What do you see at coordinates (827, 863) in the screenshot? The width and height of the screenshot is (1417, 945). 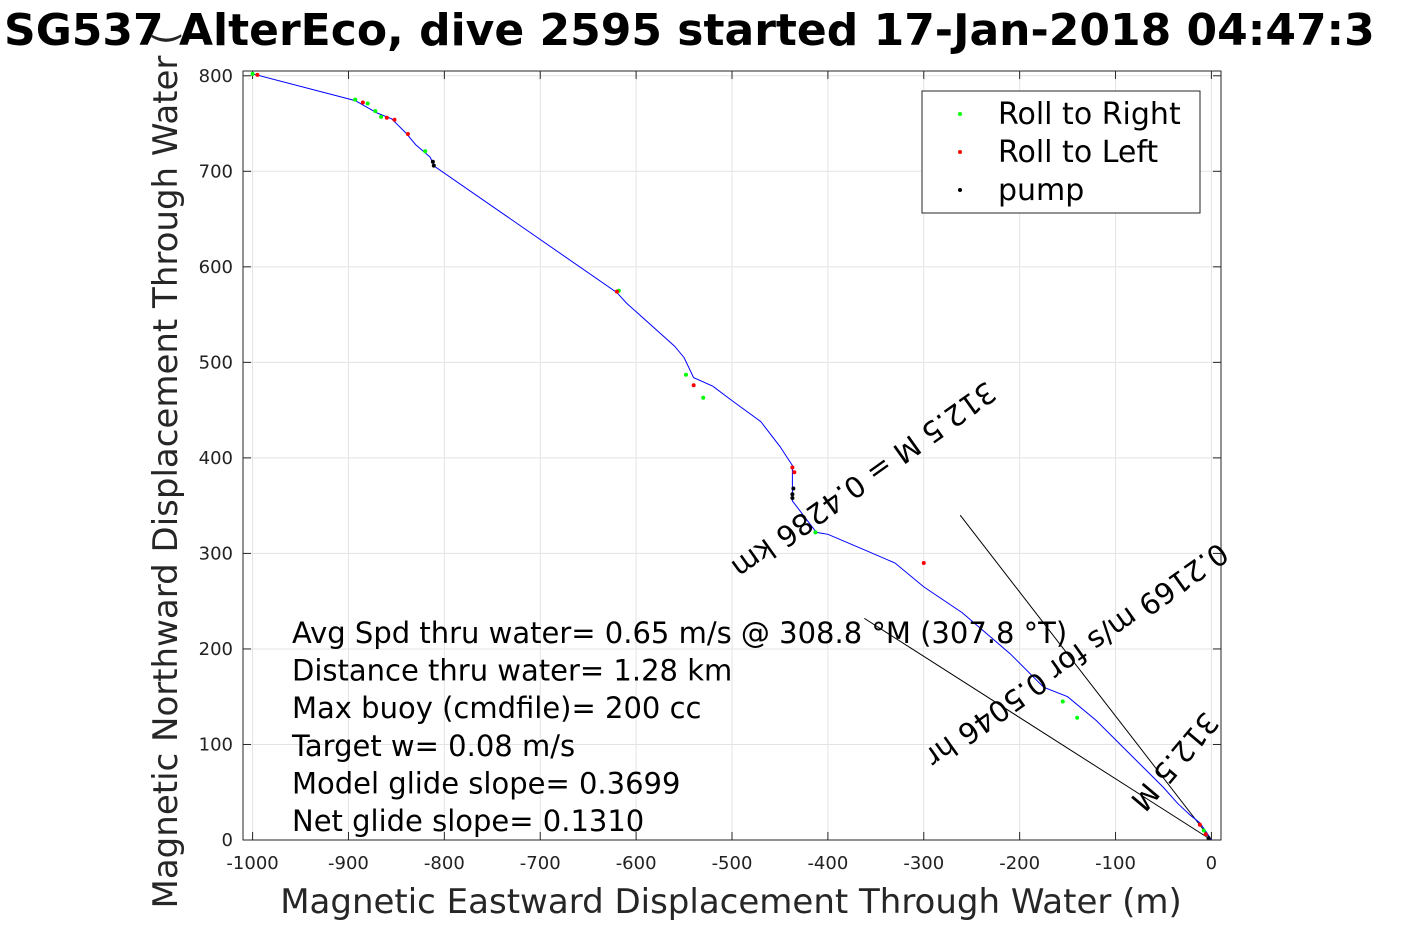 I see `x-tick-label: -400` at bounding box center [827, 863].